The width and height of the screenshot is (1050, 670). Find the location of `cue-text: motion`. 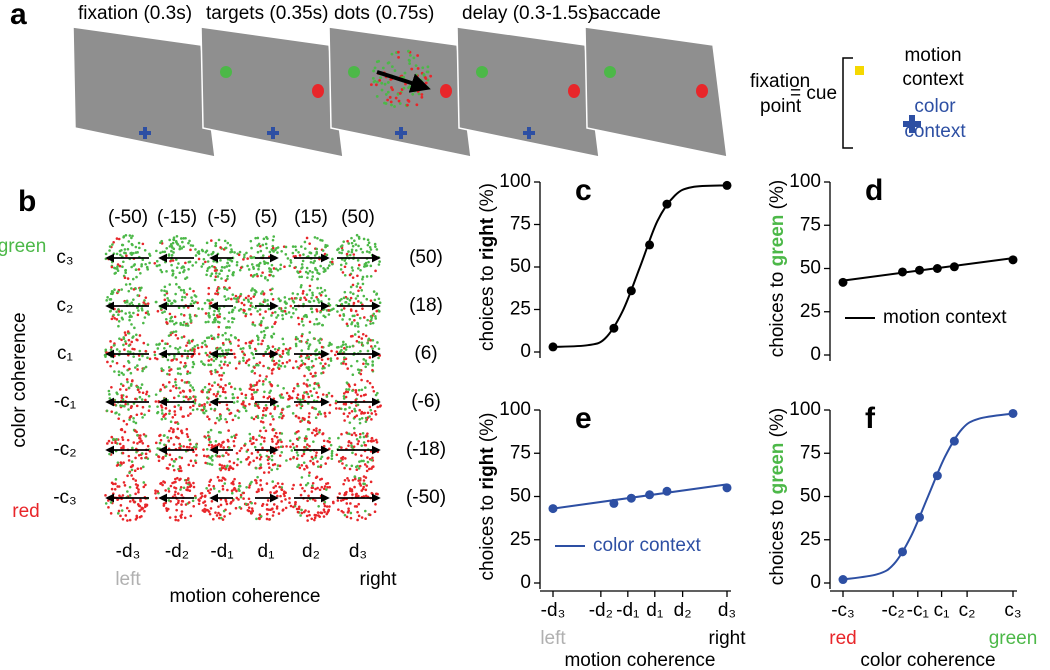

cue-text: motion is located at coordinates (932, 55).